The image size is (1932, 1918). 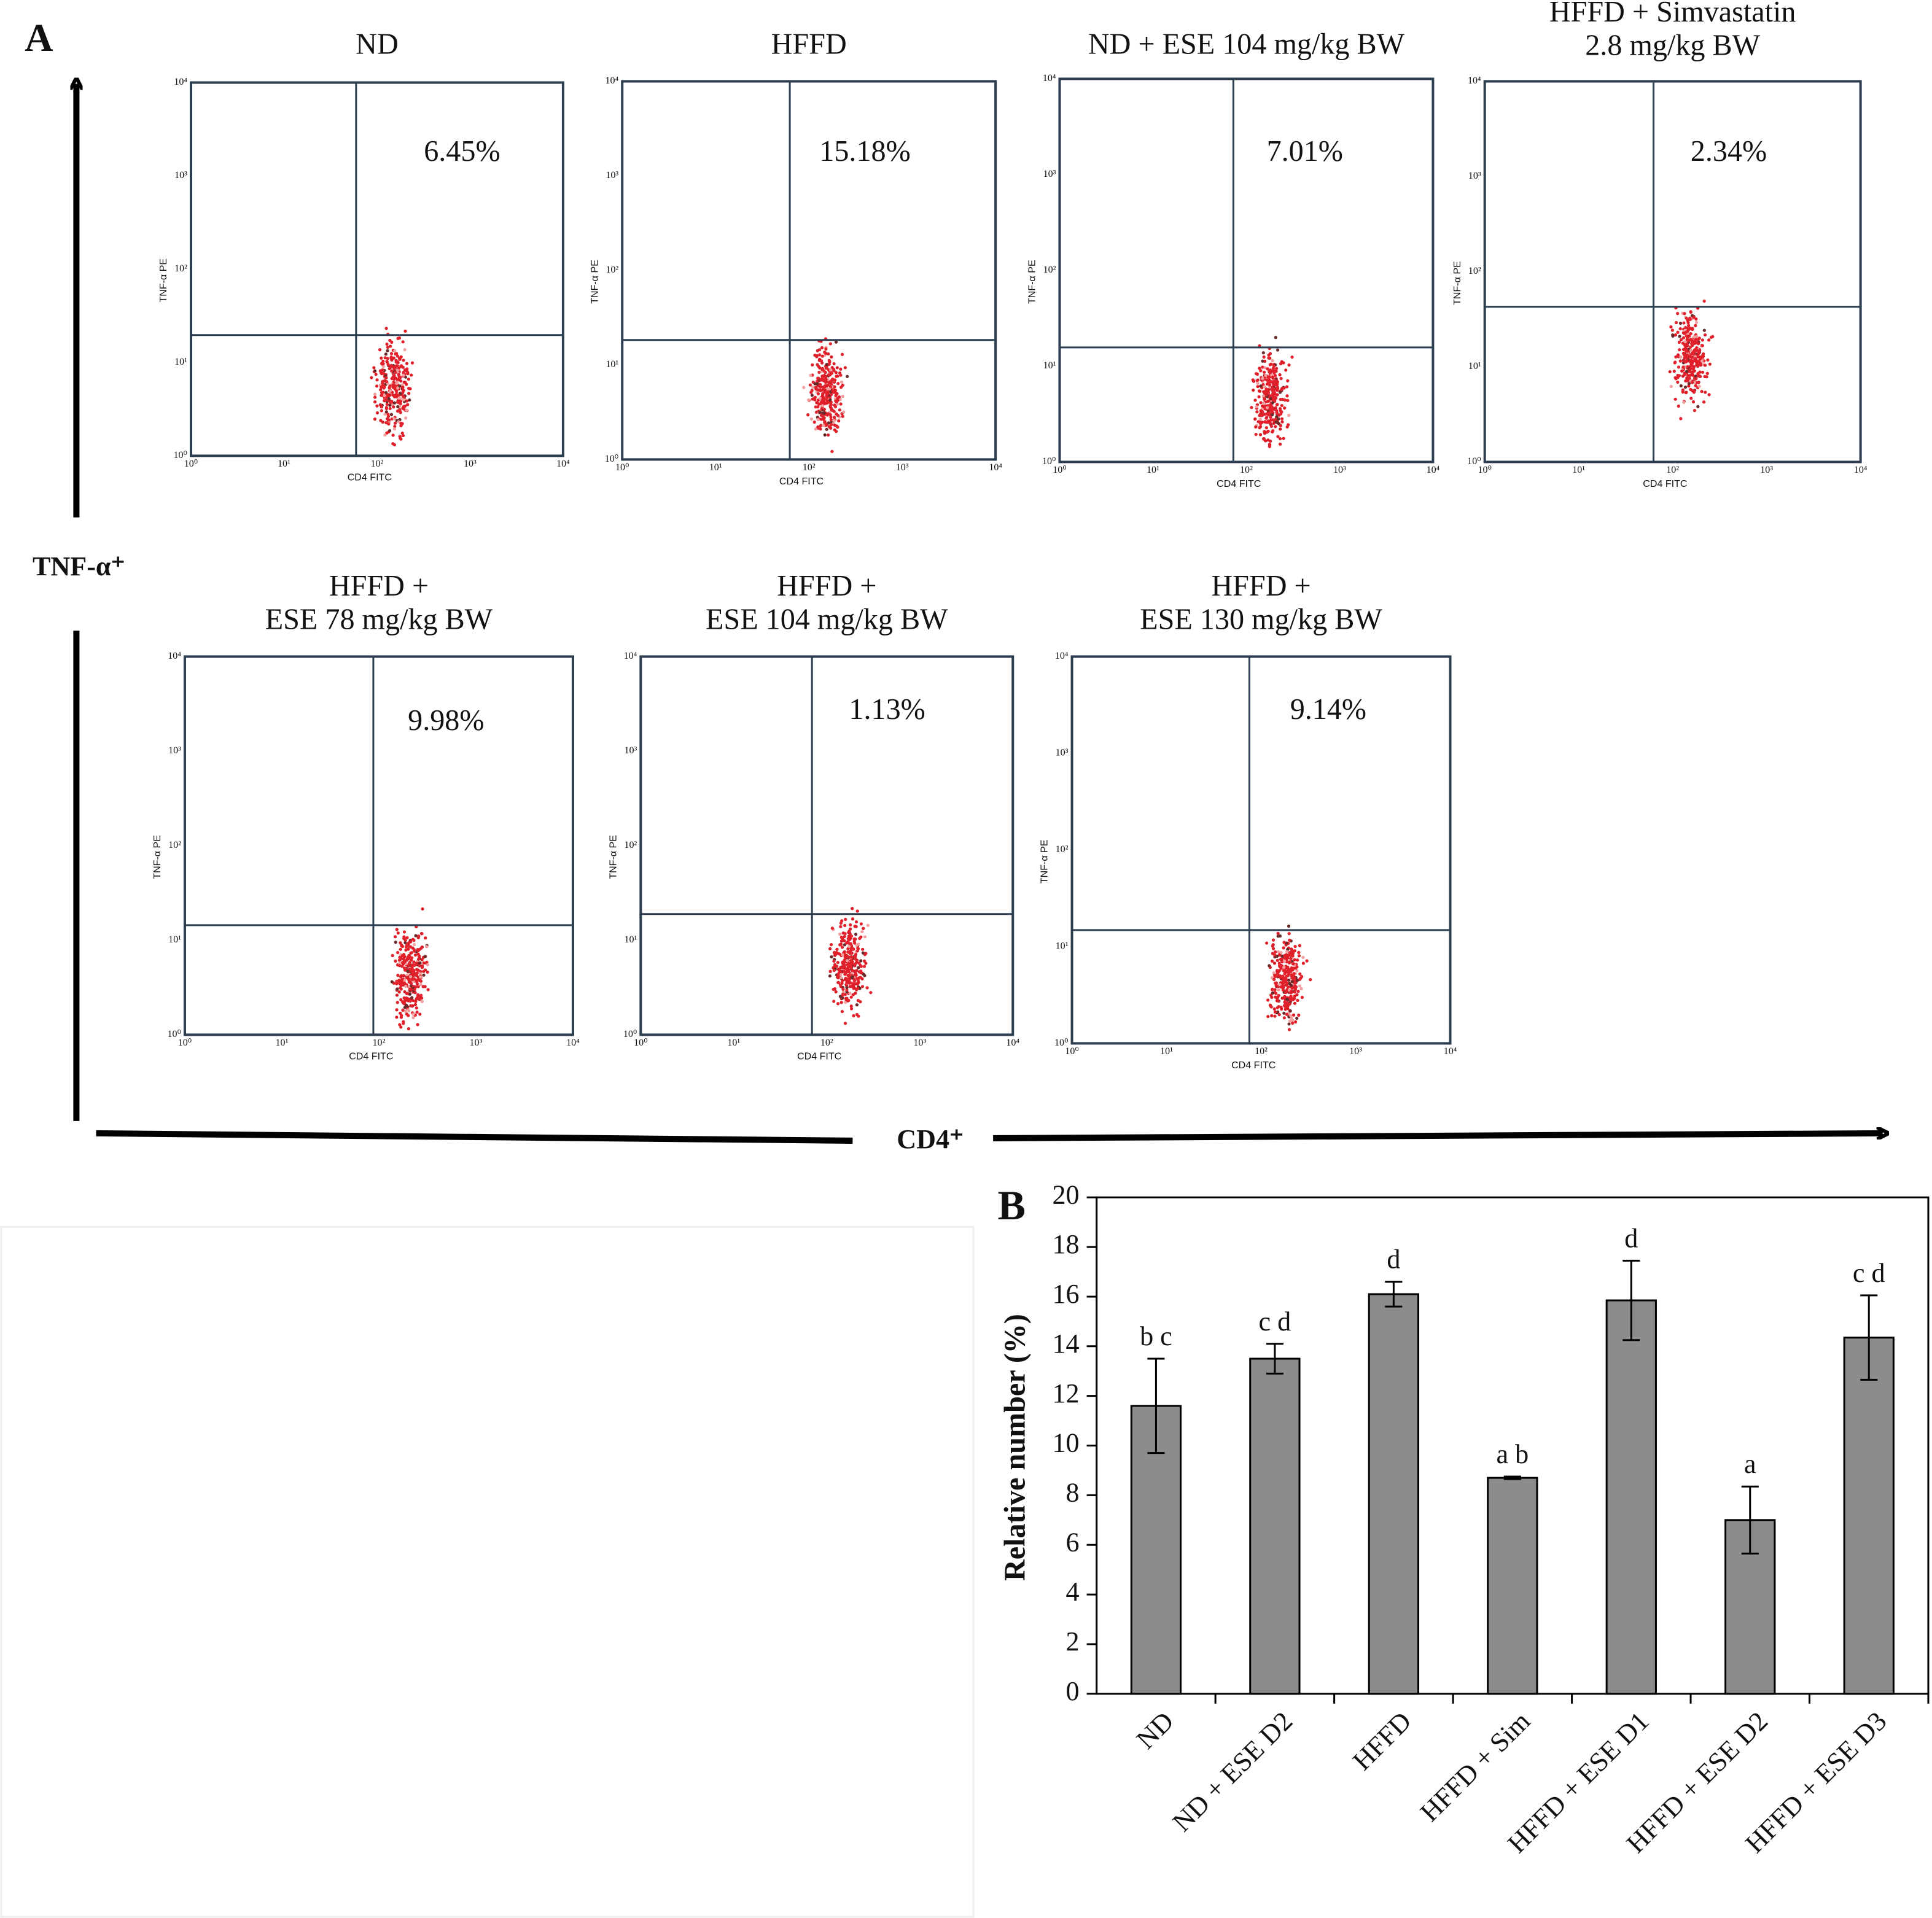 I want to click on plot-title: ND, so click(x=378, y=44).